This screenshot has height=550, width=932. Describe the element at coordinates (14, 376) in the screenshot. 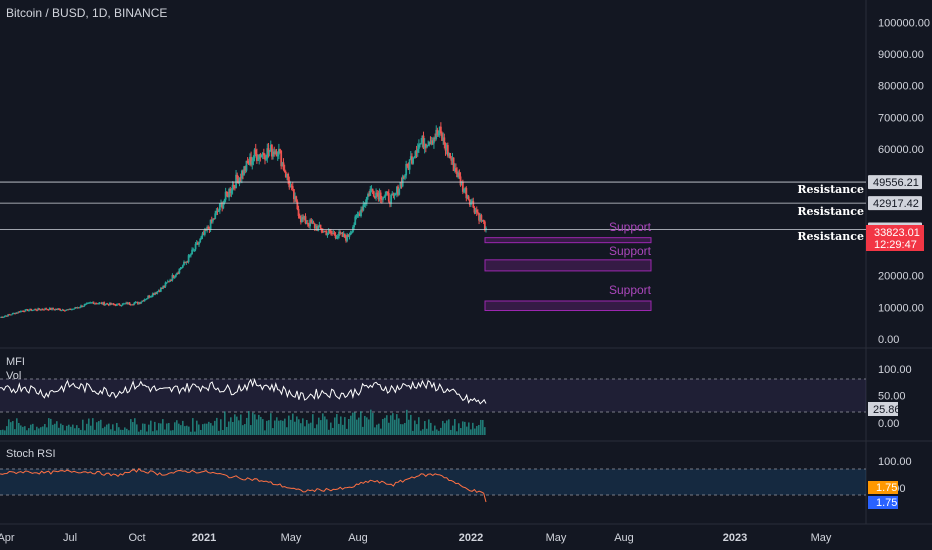

I see `vol-label: Vol` at that location.